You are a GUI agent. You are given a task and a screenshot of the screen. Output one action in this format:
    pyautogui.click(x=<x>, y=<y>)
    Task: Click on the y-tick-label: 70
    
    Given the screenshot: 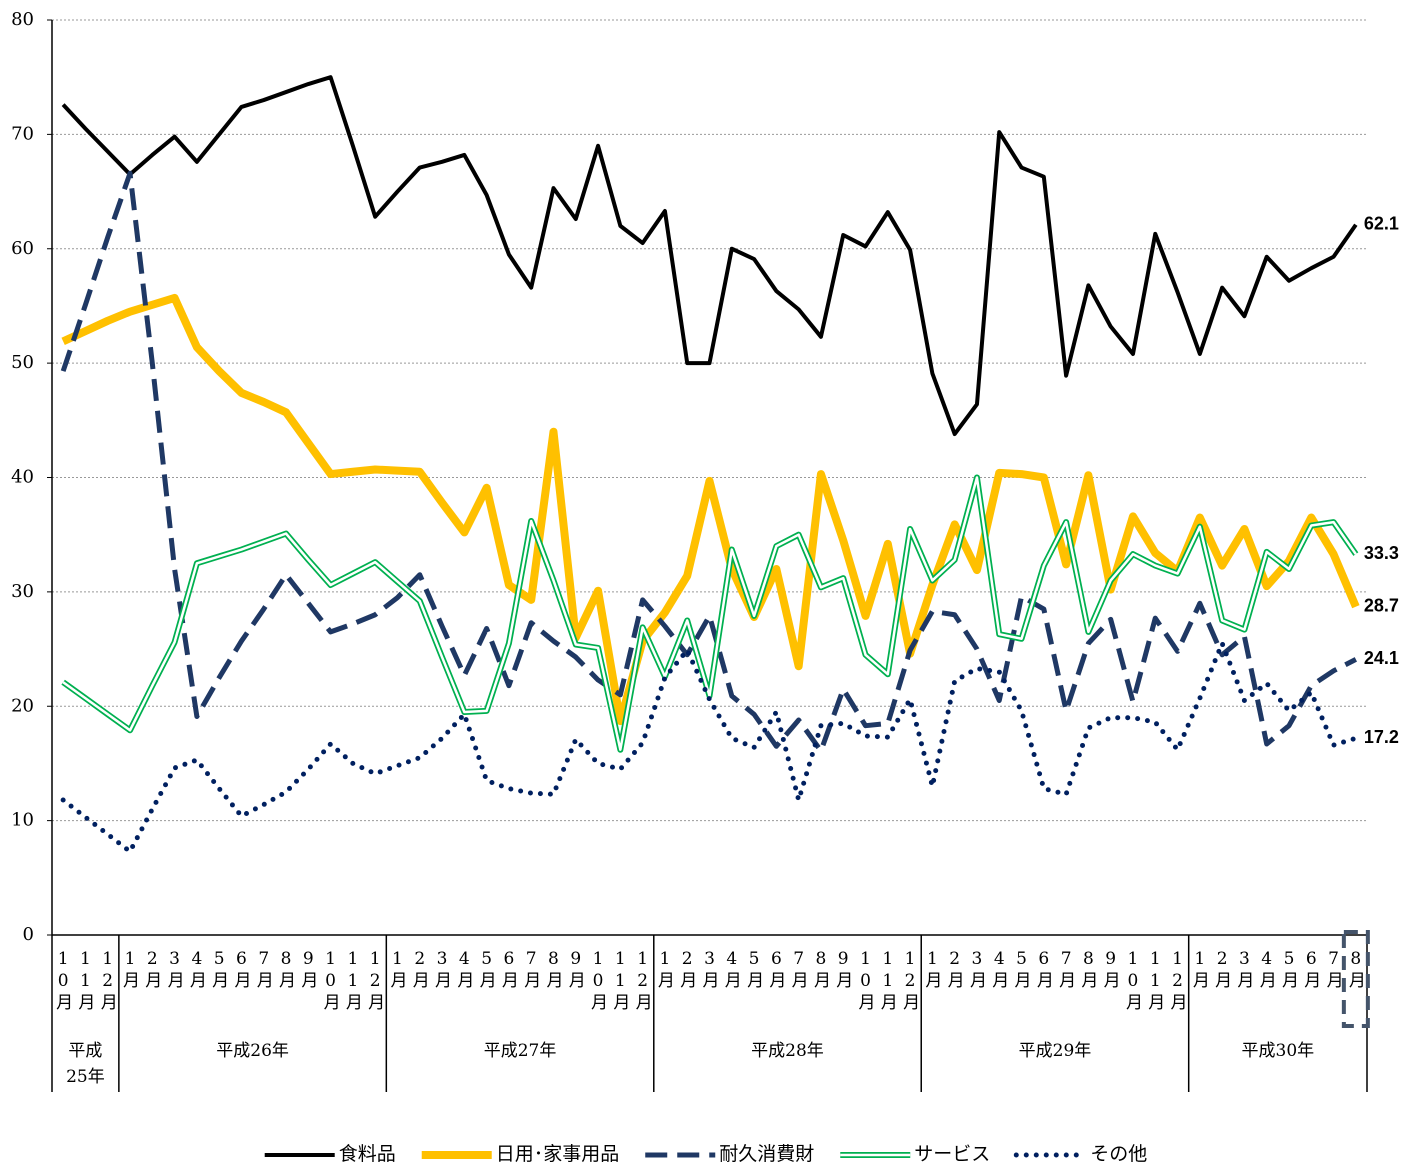 What is the action you would take?
    pyautogui.click(x=22, y=133)
    